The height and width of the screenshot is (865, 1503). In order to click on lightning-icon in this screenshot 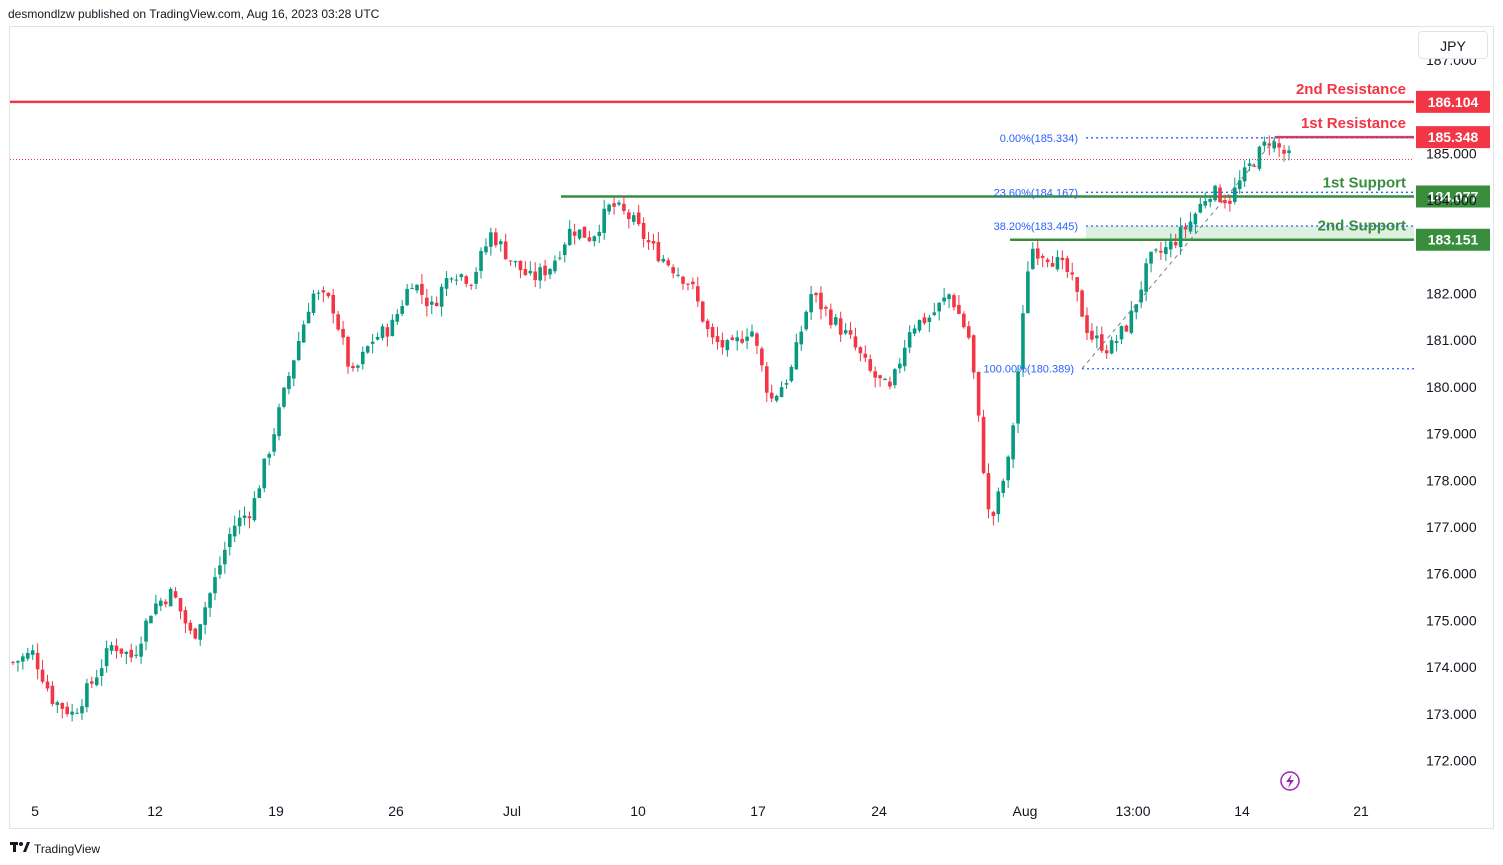, I will do `click(1290, 781)`.